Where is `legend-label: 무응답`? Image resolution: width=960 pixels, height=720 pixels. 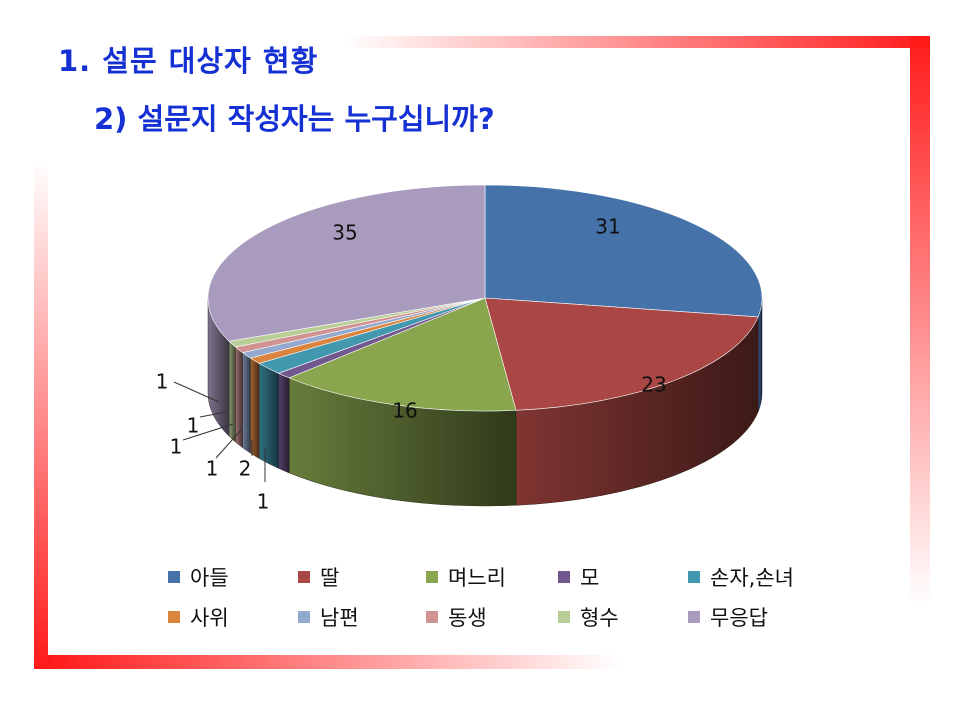
legend-label: 무응답 is located at coordinates (739, 618).